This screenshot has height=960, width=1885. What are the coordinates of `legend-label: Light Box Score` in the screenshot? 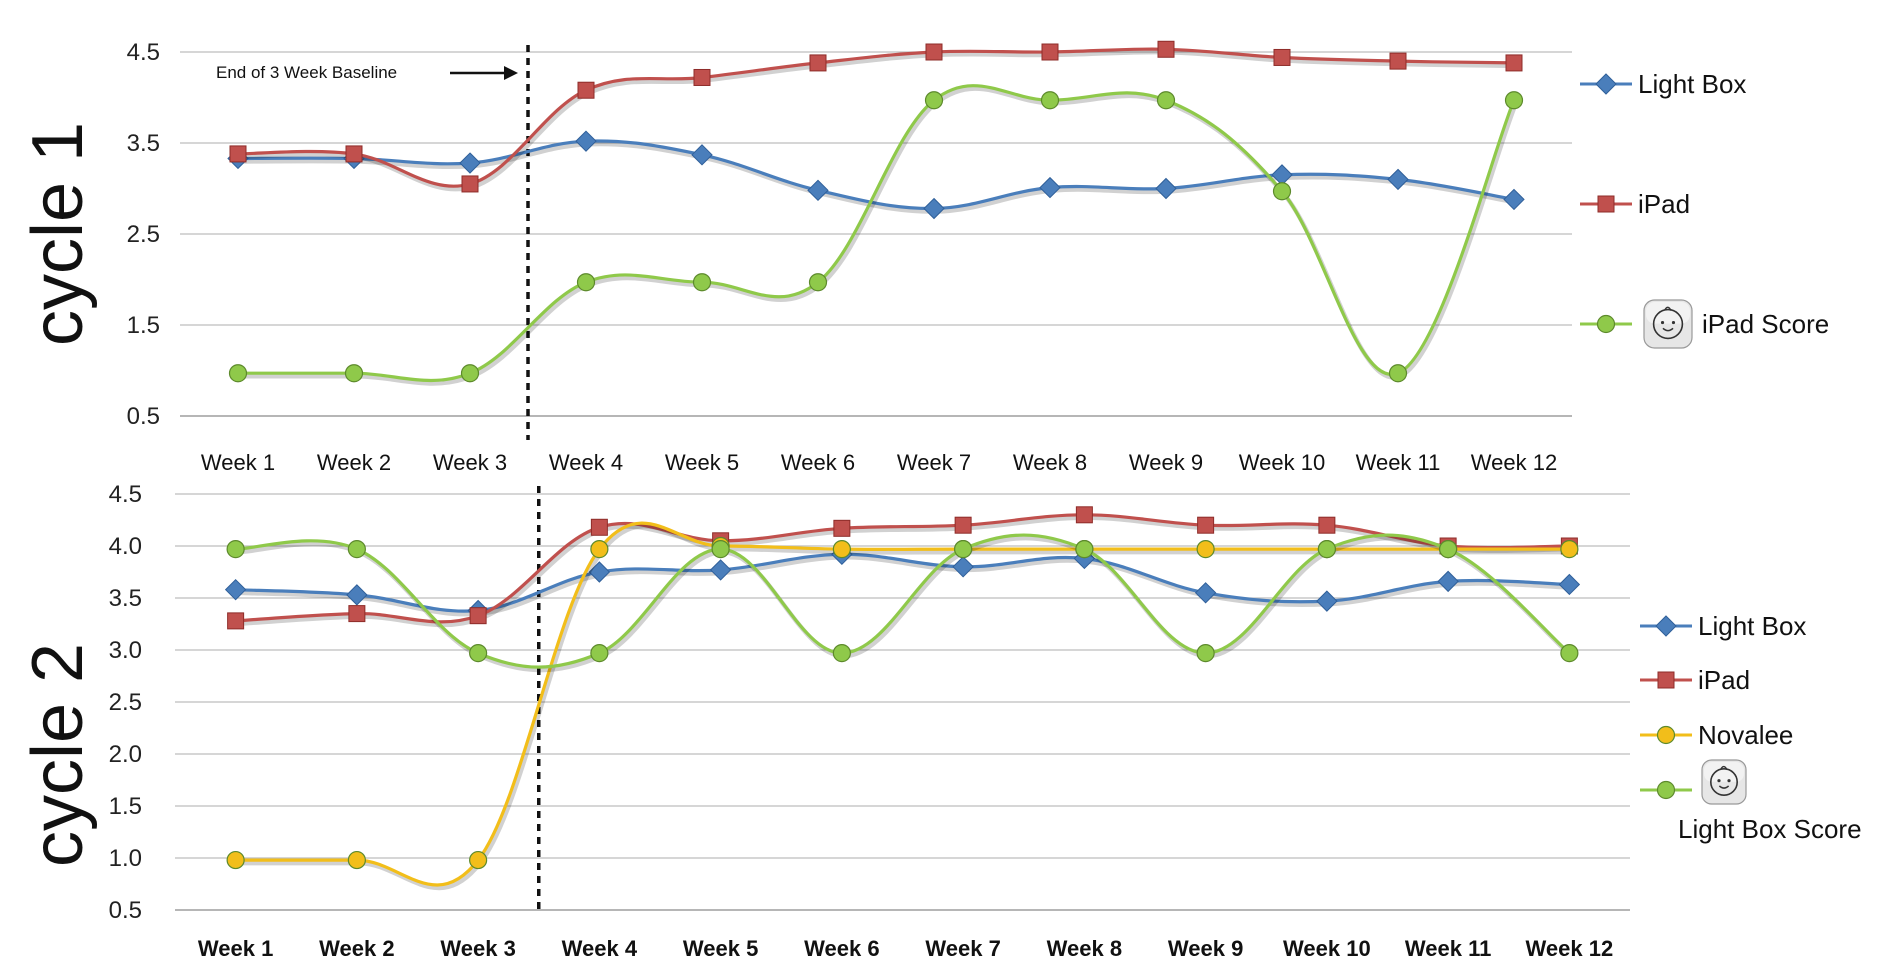 It's located at (1770, 829).